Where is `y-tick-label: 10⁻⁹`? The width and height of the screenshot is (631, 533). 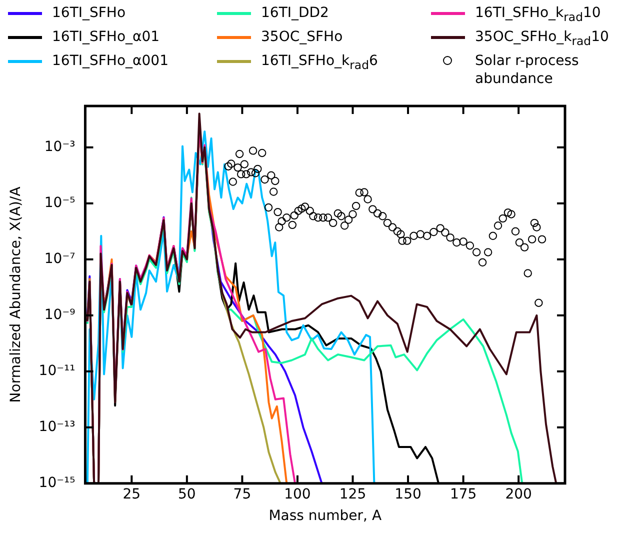
y-tick-label: 10⁻⁹ is located at coordinates (60, 315).